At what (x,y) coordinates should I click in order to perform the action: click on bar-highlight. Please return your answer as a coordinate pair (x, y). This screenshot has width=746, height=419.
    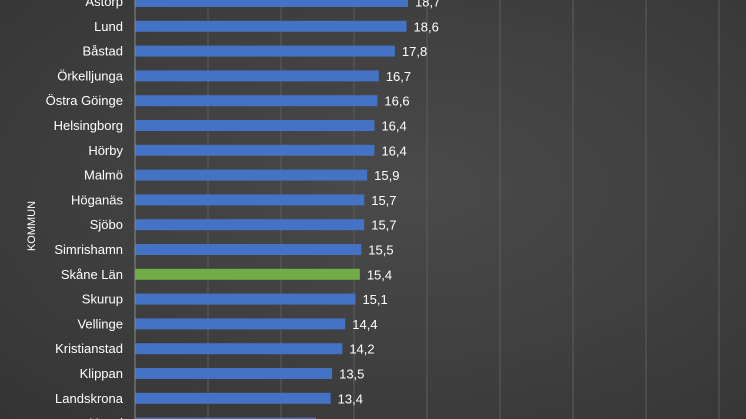
    Looking at the image, I should click on (247, 274).